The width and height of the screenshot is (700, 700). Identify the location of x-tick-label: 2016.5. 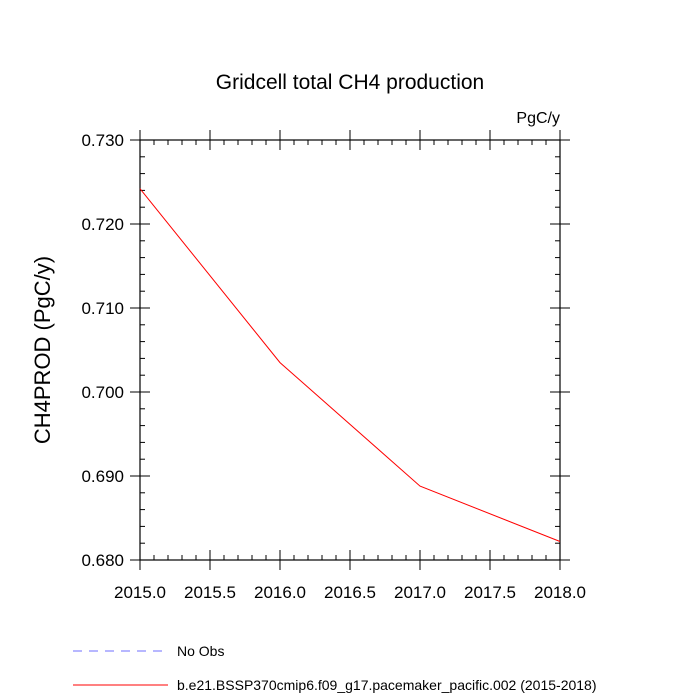
(350, 592).